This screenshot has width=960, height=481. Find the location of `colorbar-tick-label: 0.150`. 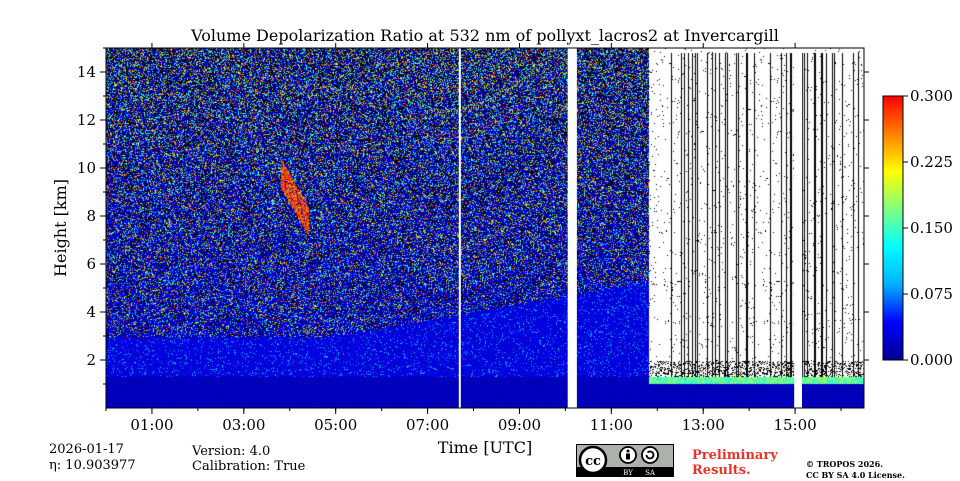

colorbar-tick-label: 0.150 is located at coordinates (931, 228).